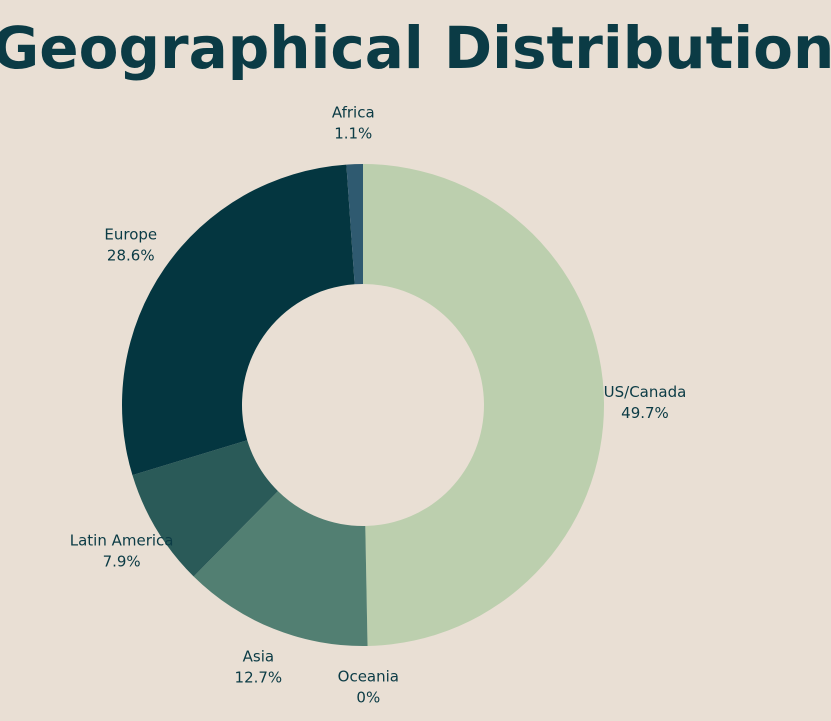 This screenshot has width=831, height=721. What do you see at coordinates (122, 540) in the screenshot?
I see `slice-label: Latin America` at bounding box center [122, 540].